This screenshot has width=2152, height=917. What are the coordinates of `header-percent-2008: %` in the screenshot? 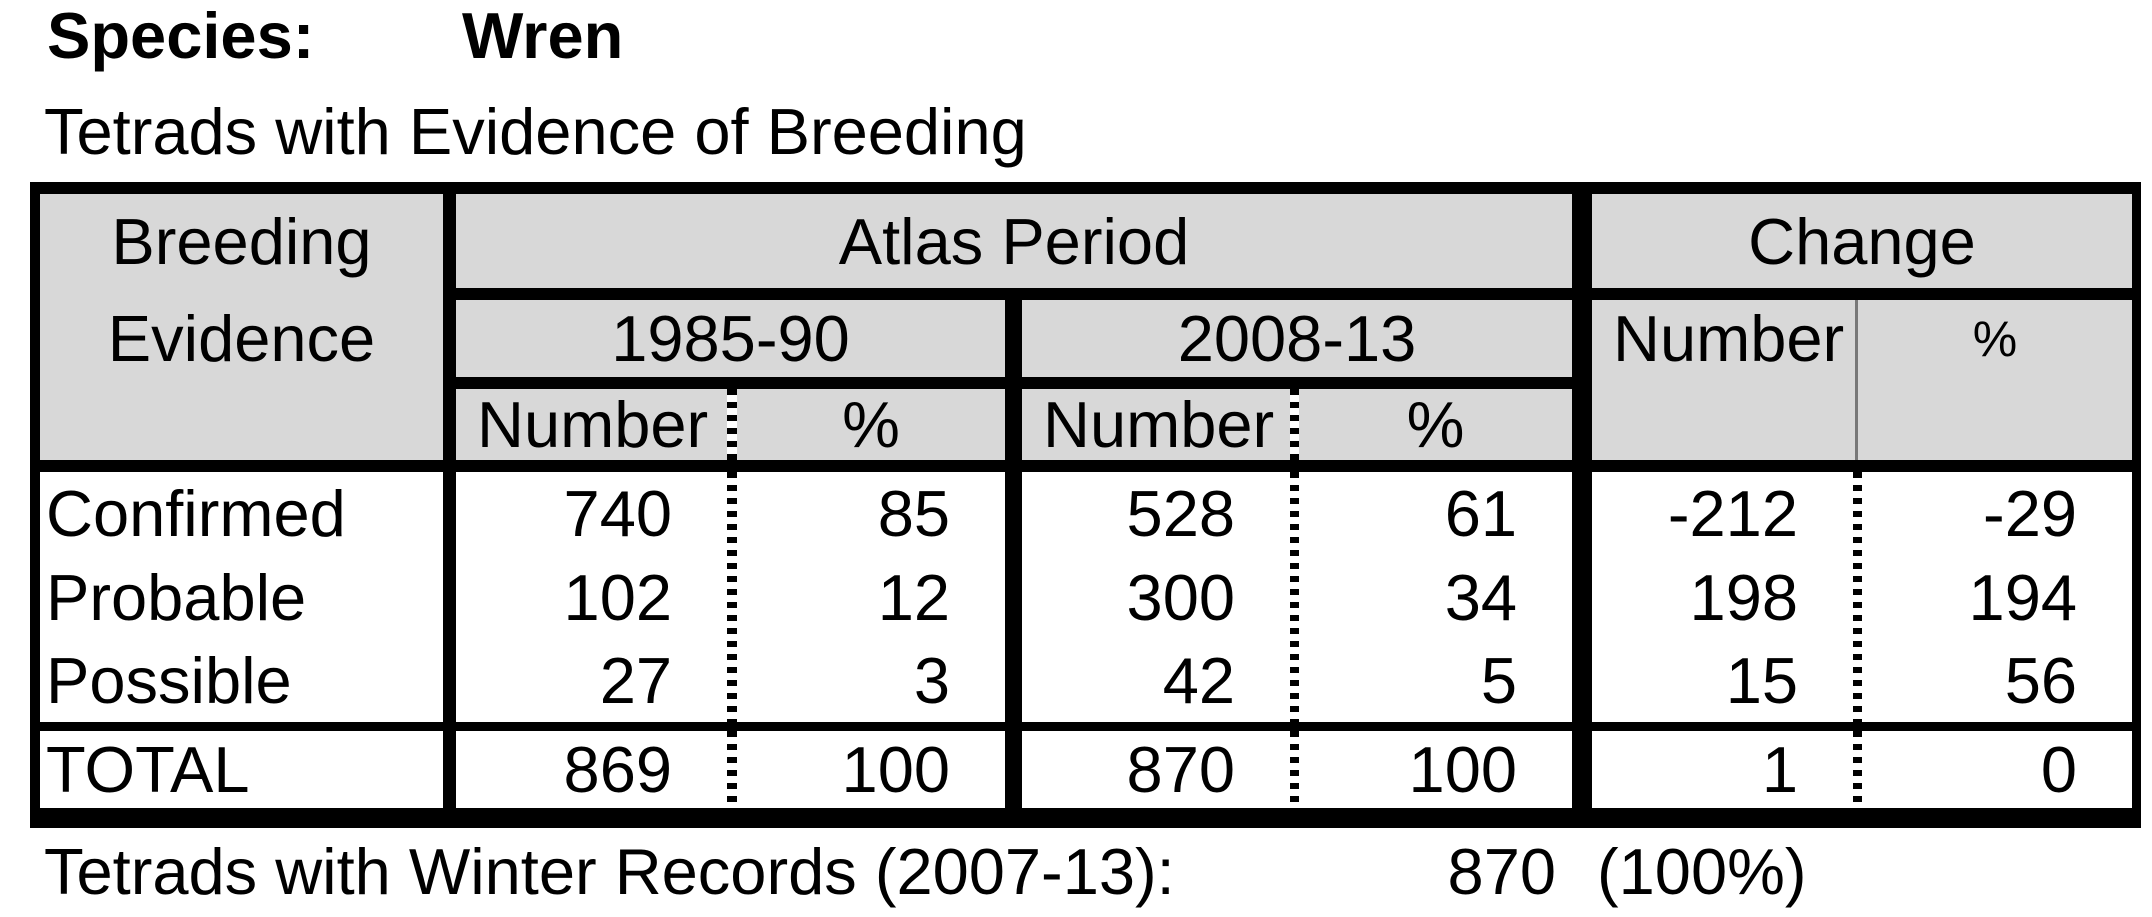 It's located at (1435, 424).